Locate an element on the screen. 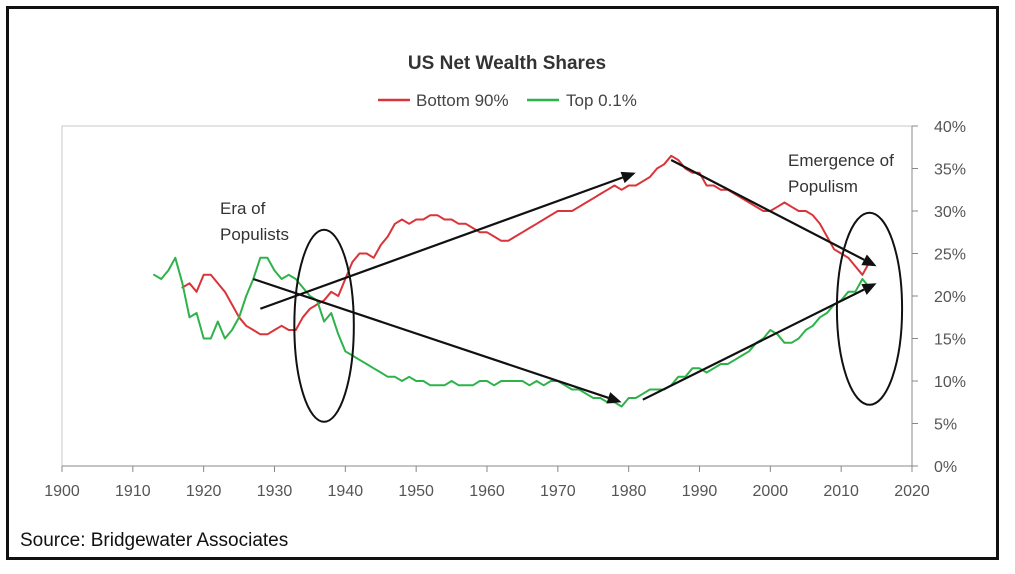  y-tick-label: 15% is located at coordinates (950, 340).